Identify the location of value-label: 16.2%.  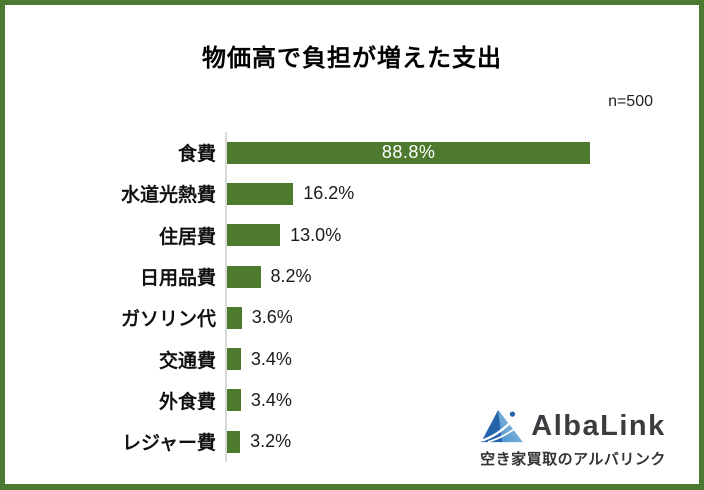
(329, 193).